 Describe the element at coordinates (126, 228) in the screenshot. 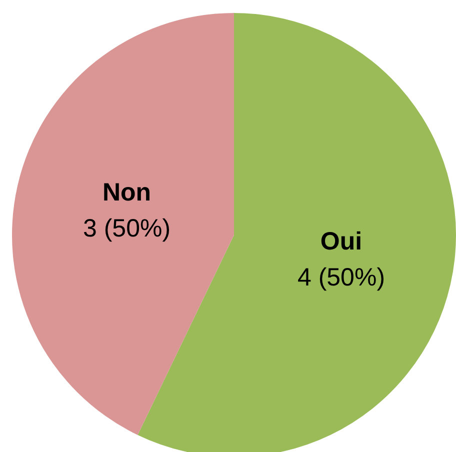

I see `data-label: 3 (50%)` at that location.